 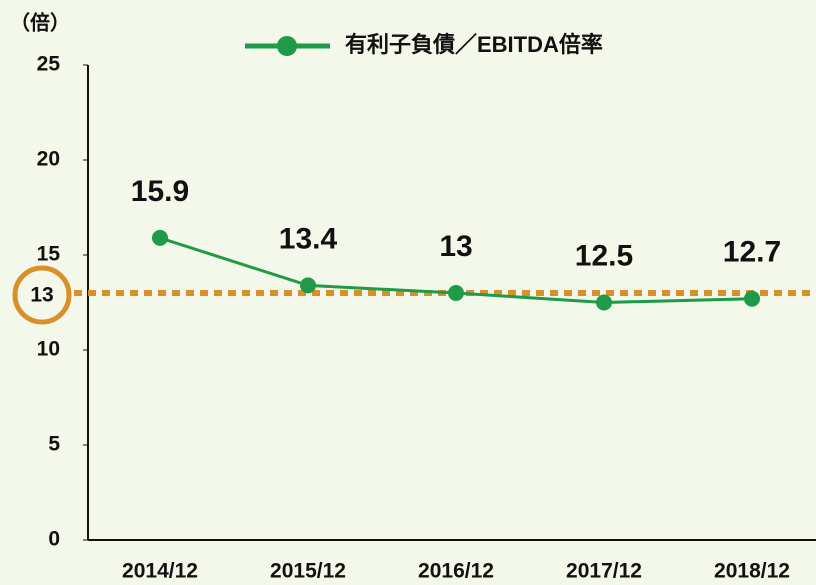 What do you see at coordinates (455, 246) in the screenshot?
I see `data-label: 13` at bounding box center [455, 246].